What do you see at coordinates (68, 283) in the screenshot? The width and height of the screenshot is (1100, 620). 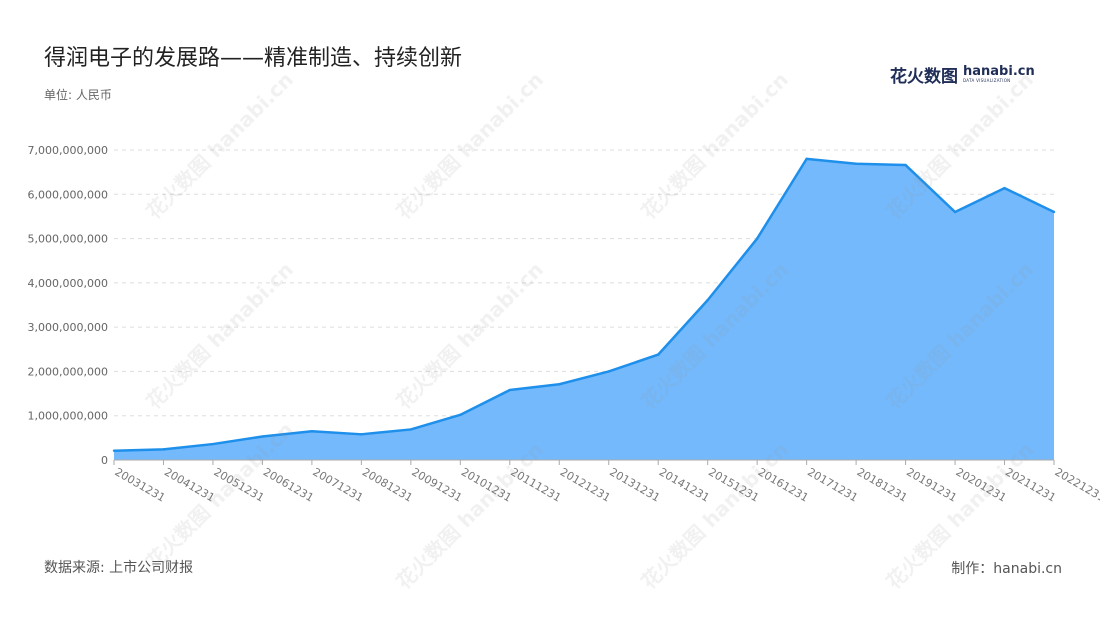 I see `y-tick-label: 4,000,000,000` at bounding box center [68, 283].